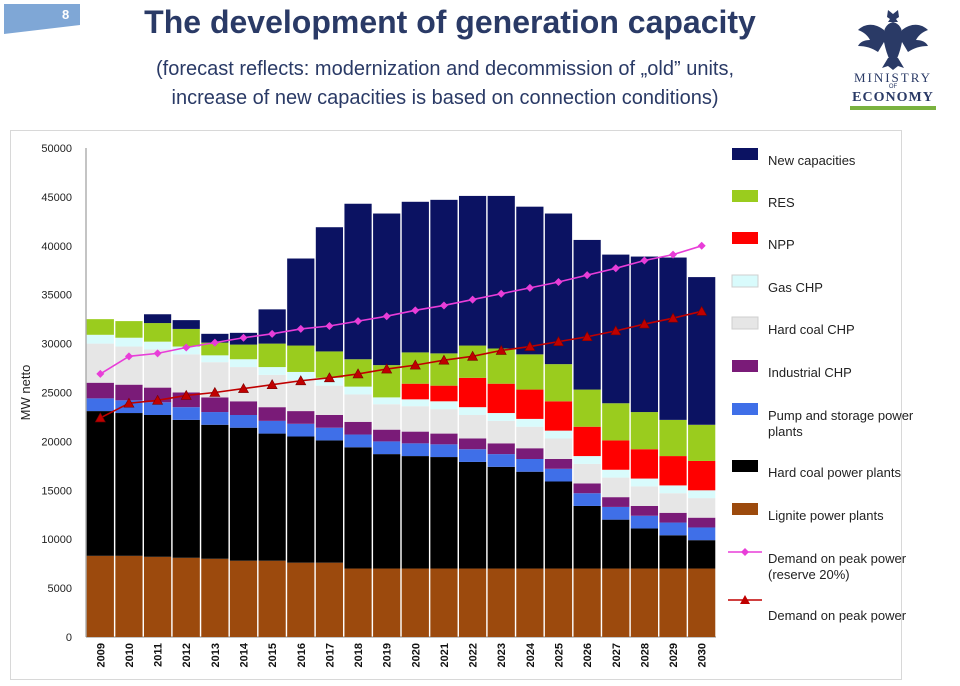 The image size is (960, 686). What do you see at coordinates (101, 655) in the screenshot?
I see `x-tick-label: 2009` at bounding box center [101, 655].